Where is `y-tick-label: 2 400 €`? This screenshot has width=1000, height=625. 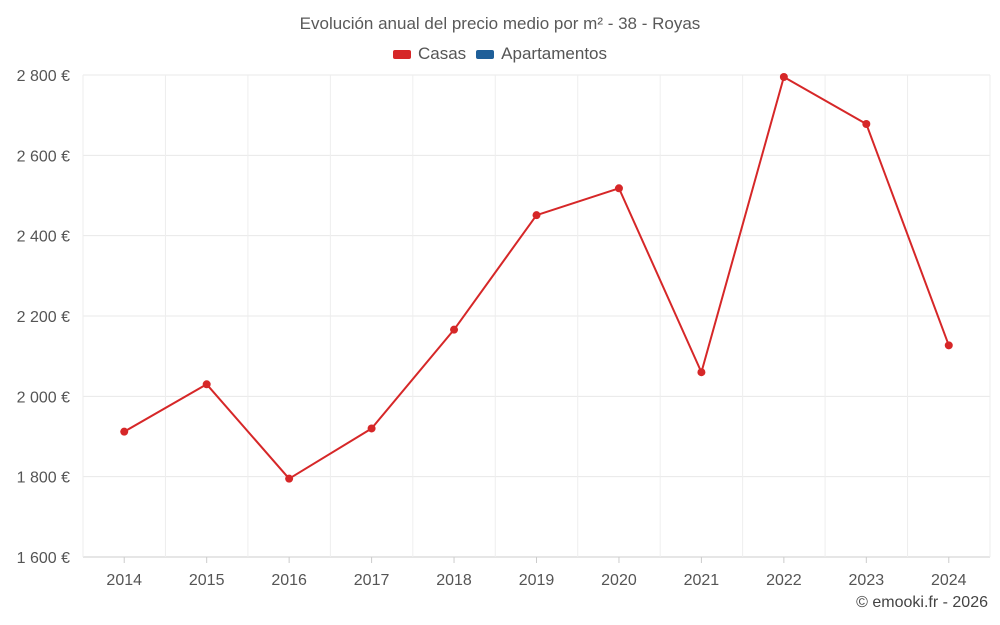
y-tick-label: 2 400 € is located at coordinates (43, 237).